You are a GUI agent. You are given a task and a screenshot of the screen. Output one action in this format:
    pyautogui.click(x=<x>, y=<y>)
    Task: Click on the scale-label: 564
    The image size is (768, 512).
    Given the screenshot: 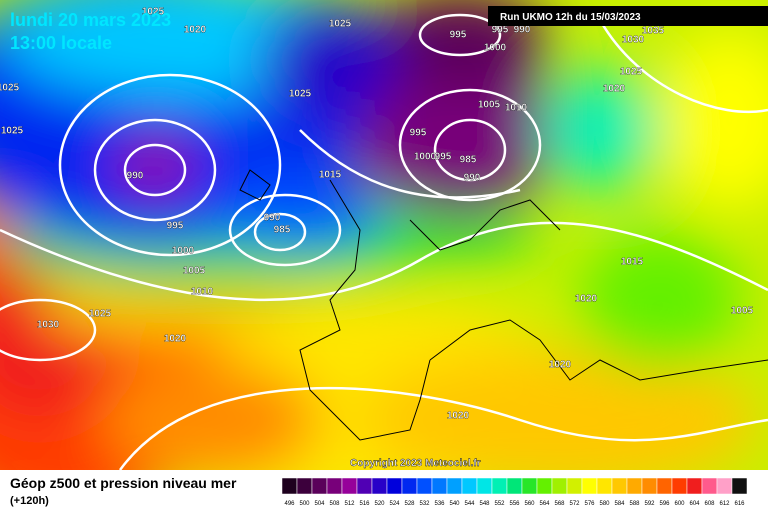 What is the action you would take?
    pyautogui.click(x=544, y=504)
    